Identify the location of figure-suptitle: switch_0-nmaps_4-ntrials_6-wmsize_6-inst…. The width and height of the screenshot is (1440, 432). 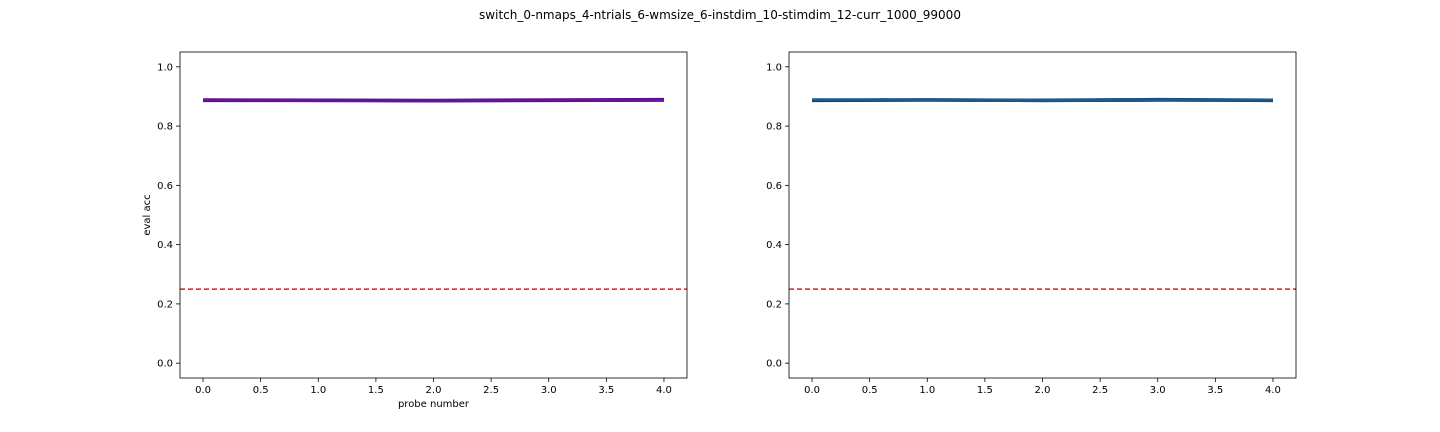
(720, 15).